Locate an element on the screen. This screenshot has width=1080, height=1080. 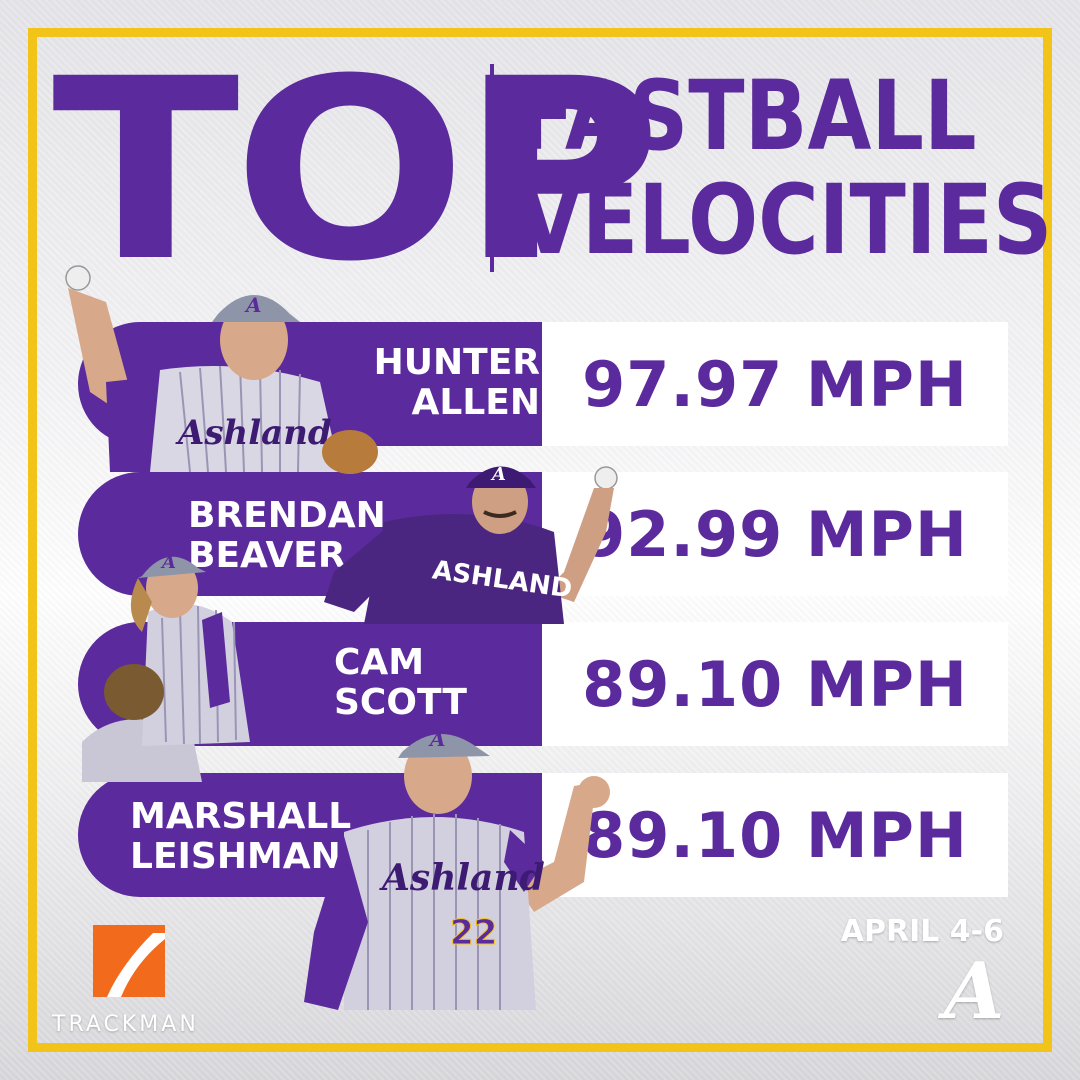
pitcher-illustration: Ashland 22 A is located at coordinates (457, 868).